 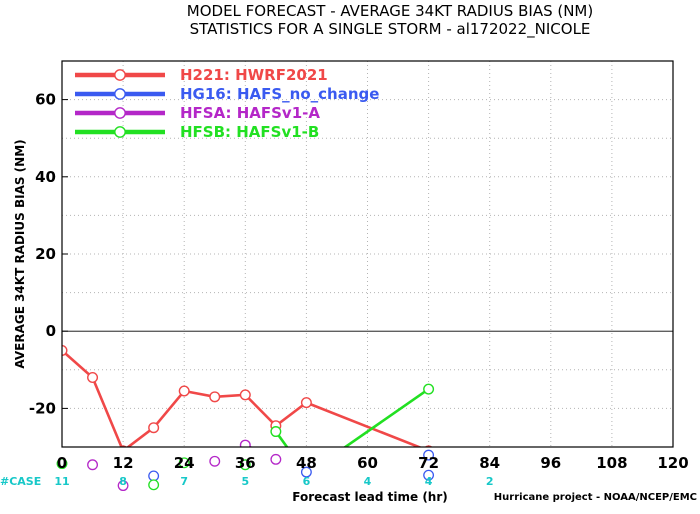 I want to click on case-count: 7, so click(x=184, y=481).